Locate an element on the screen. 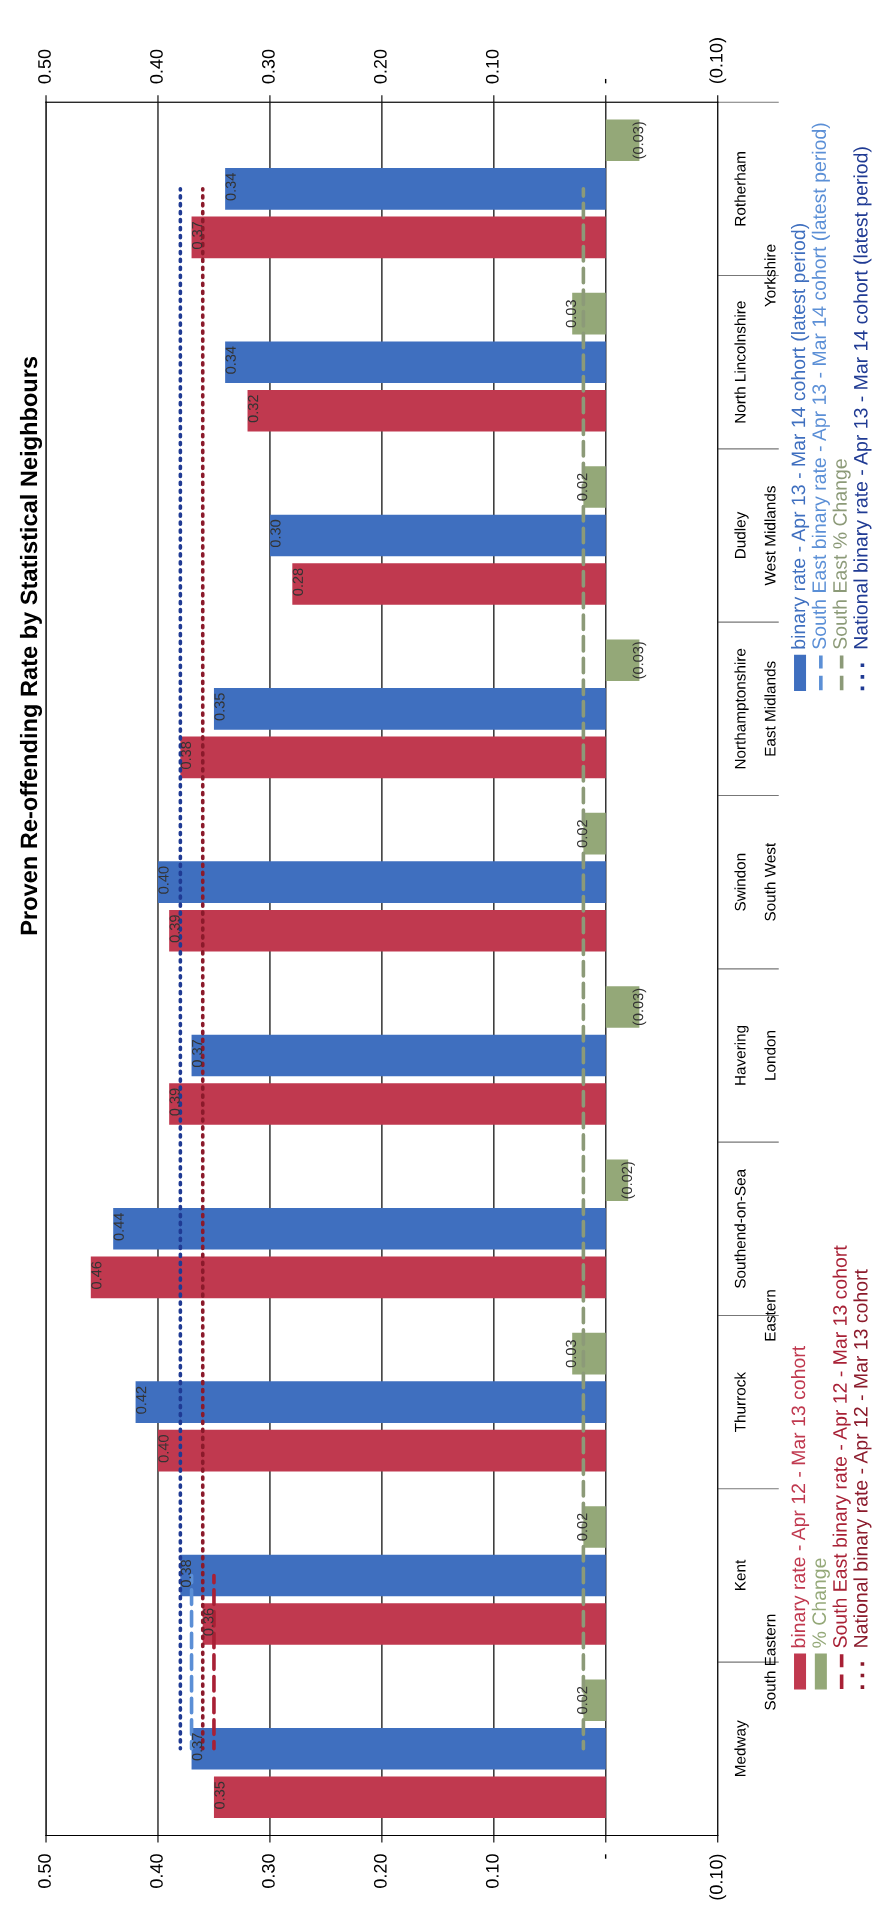 The image size is (885, 1928). y-tick-label: Northamptonshire is located at coordinates (741, 708).